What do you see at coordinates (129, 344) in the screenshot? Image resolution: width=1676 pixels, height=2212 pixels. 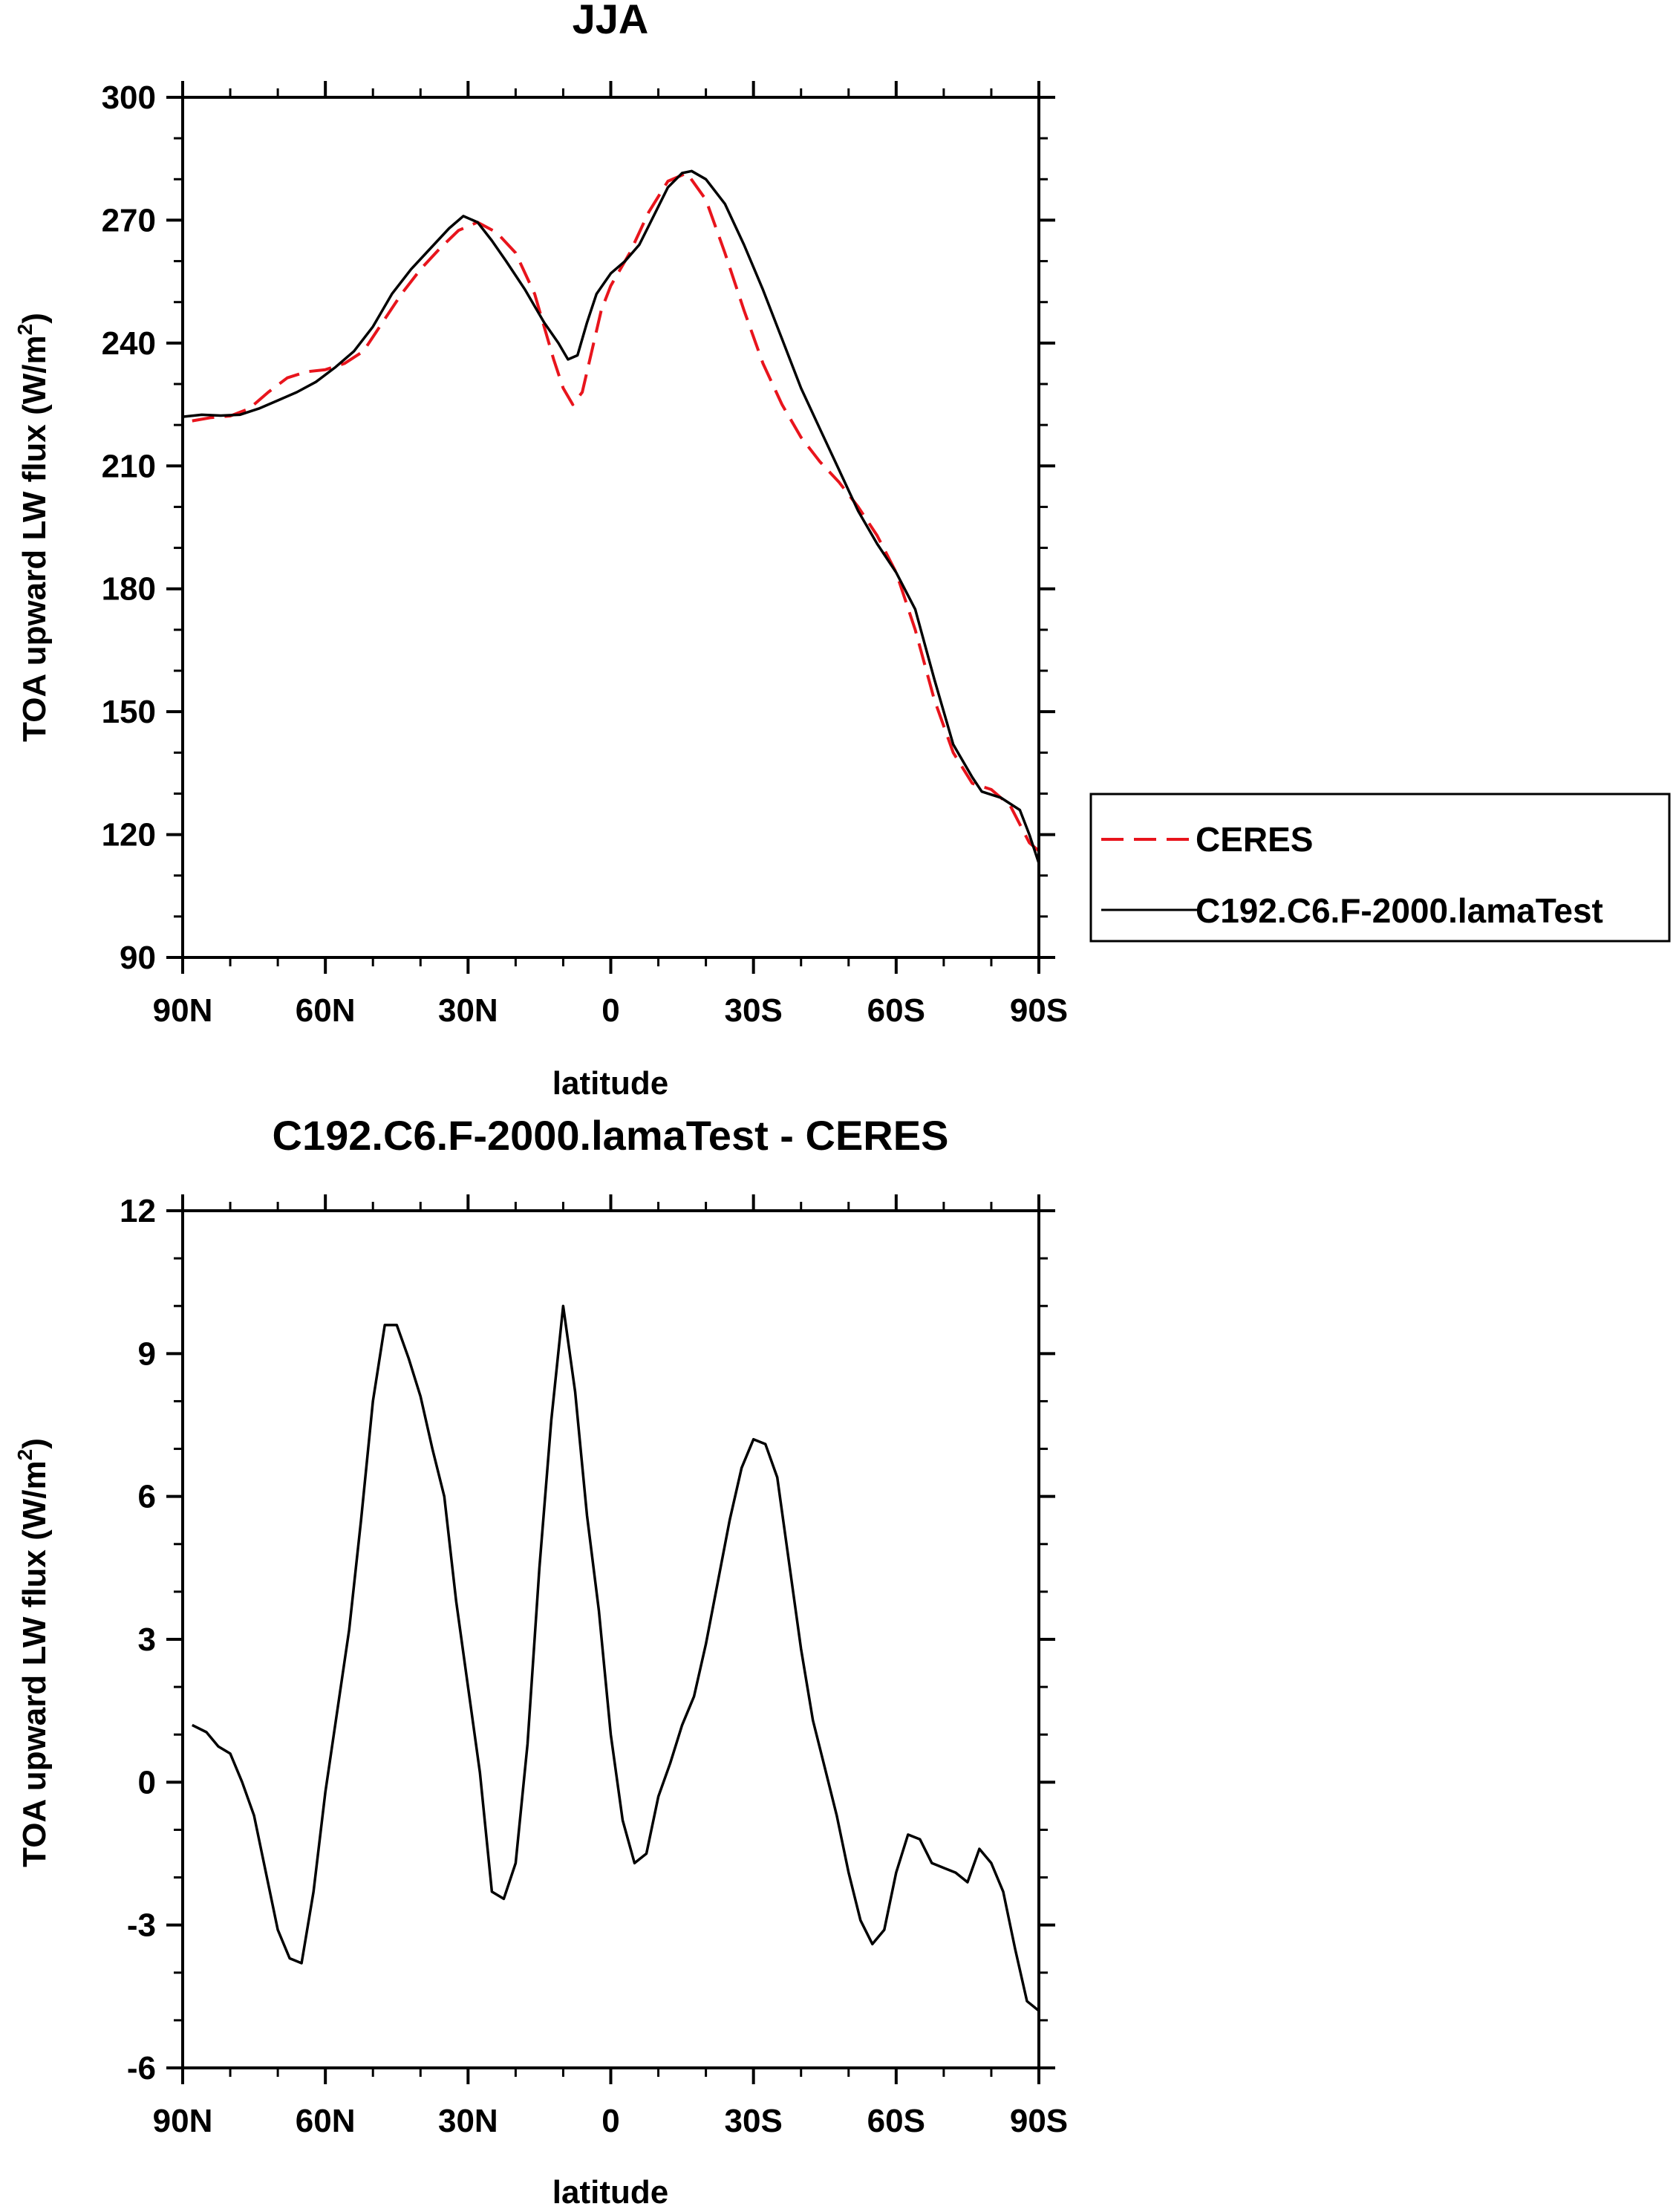 I see `y-tick-label: 240` at bounding box center [129, 344].